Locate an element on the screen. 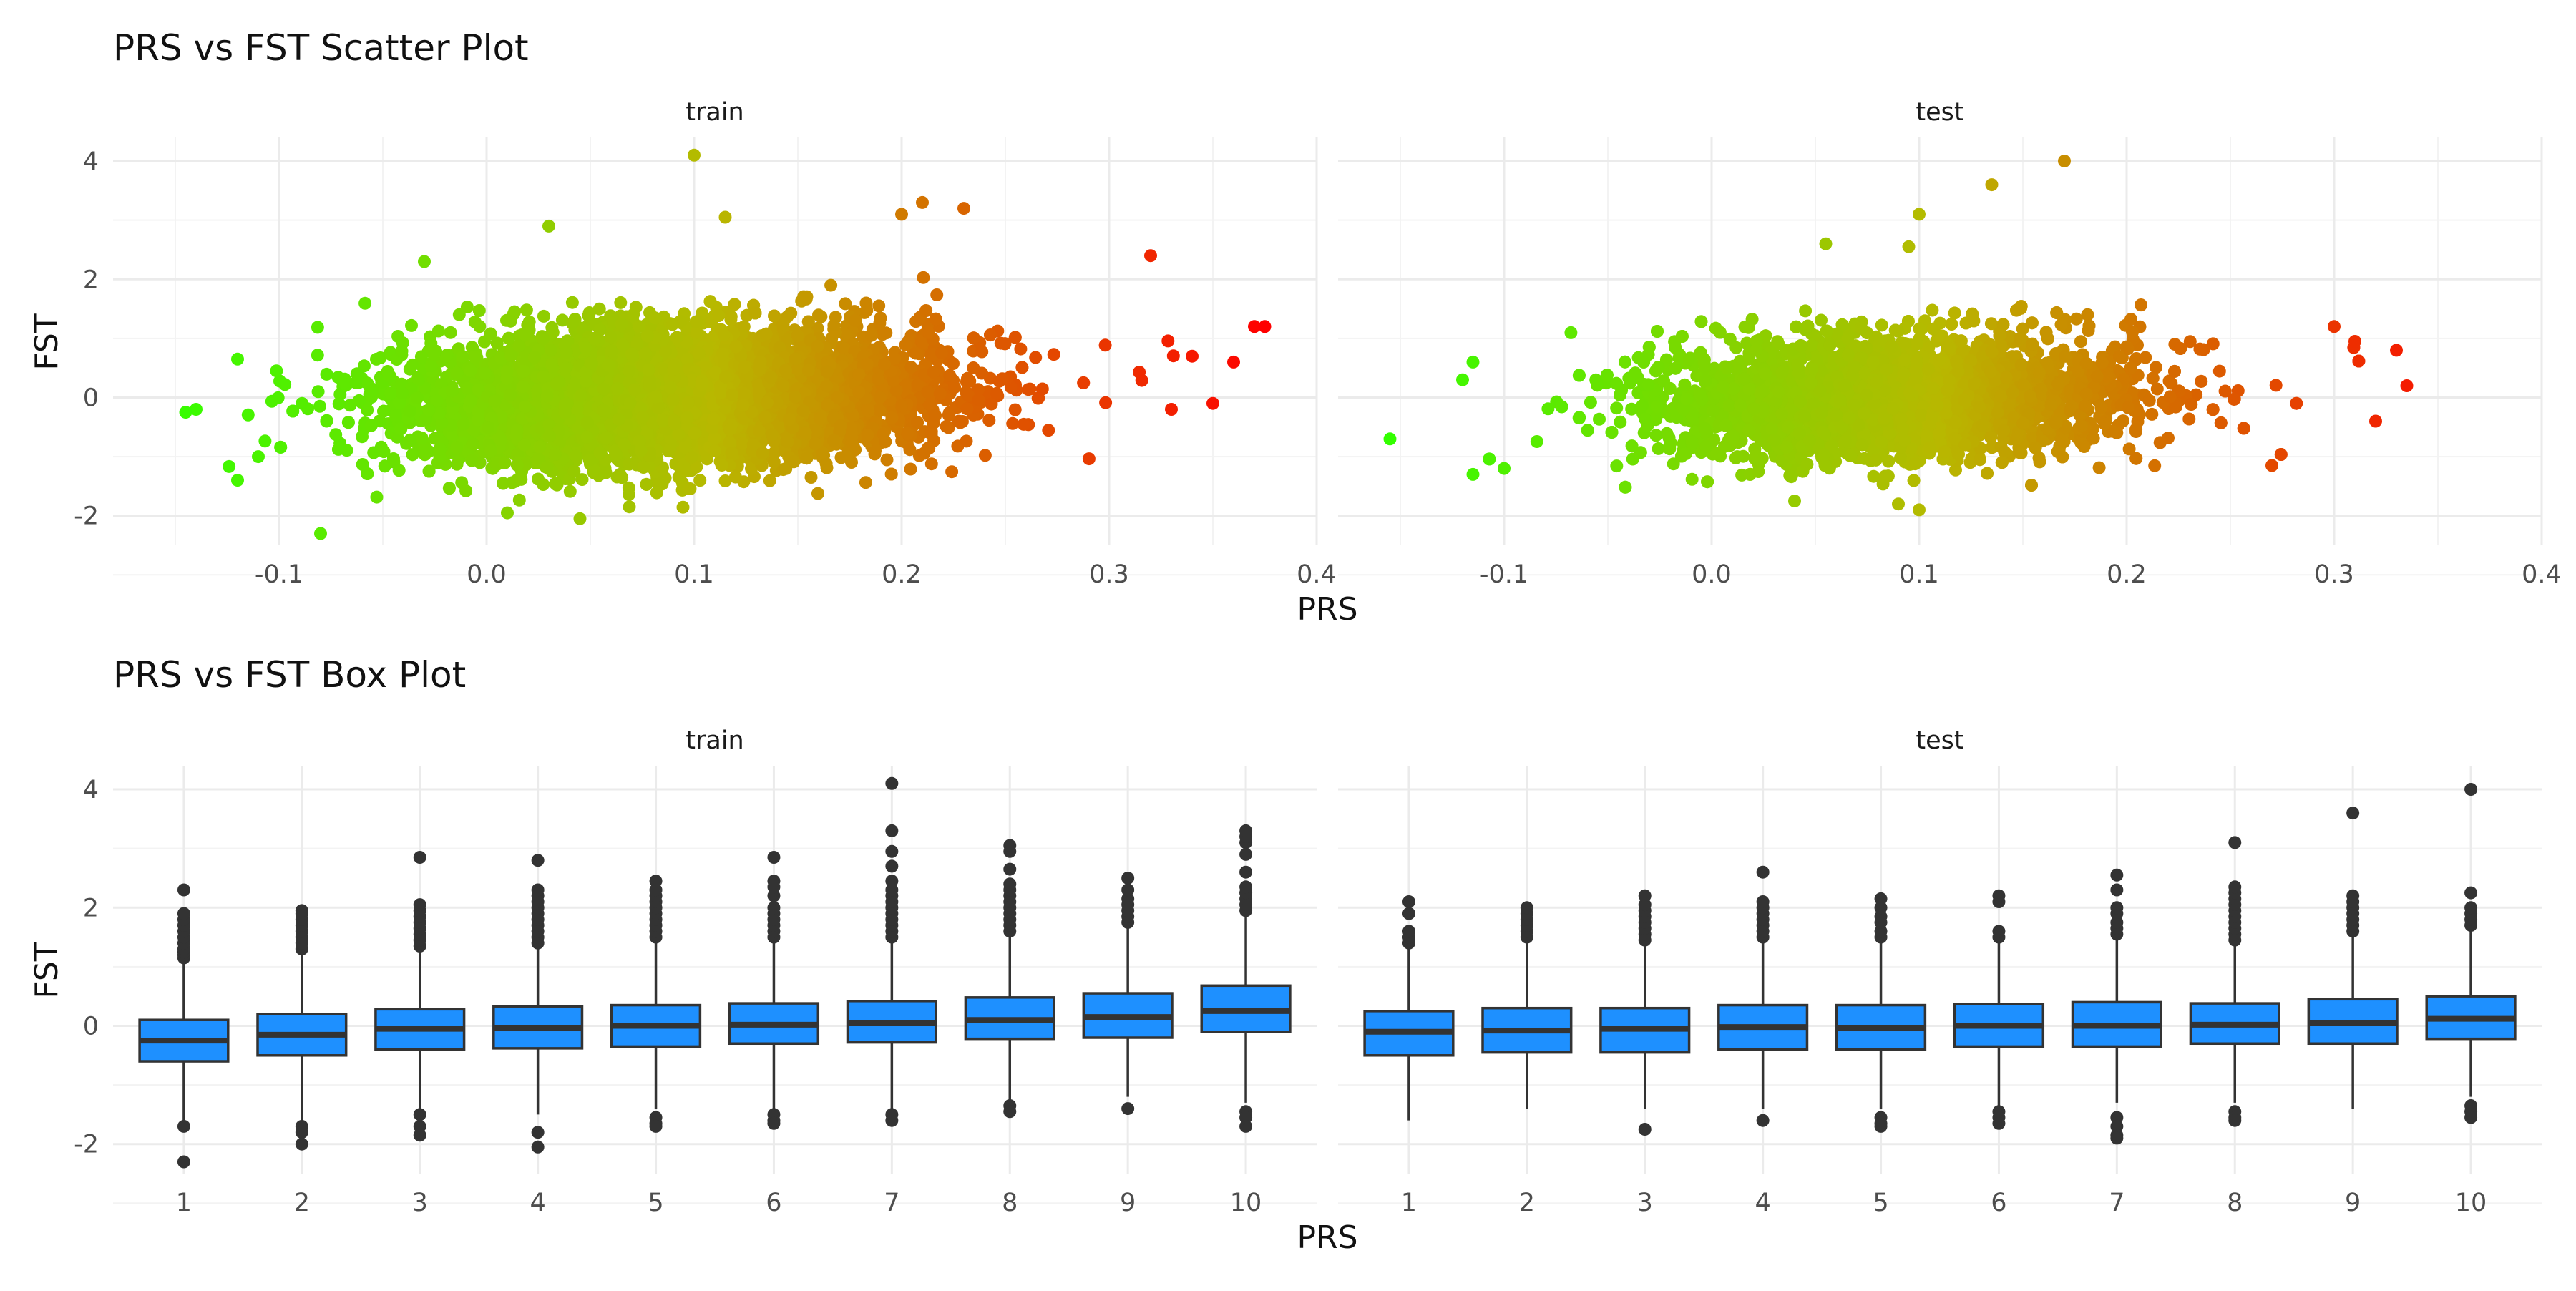  box-plot-title: PRS vs FST Box Plot is located at coordinates (289, 675).